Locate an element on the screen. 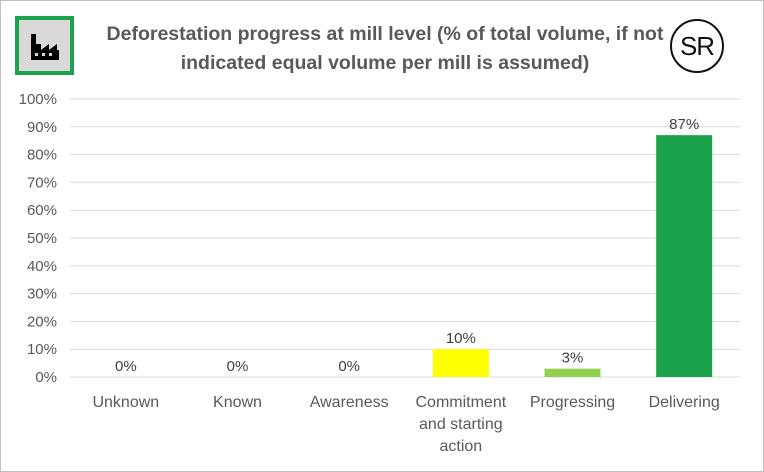 This screenshot has width=764, height=472. y-tick-label: 50% is located at coordinates (42, 238).